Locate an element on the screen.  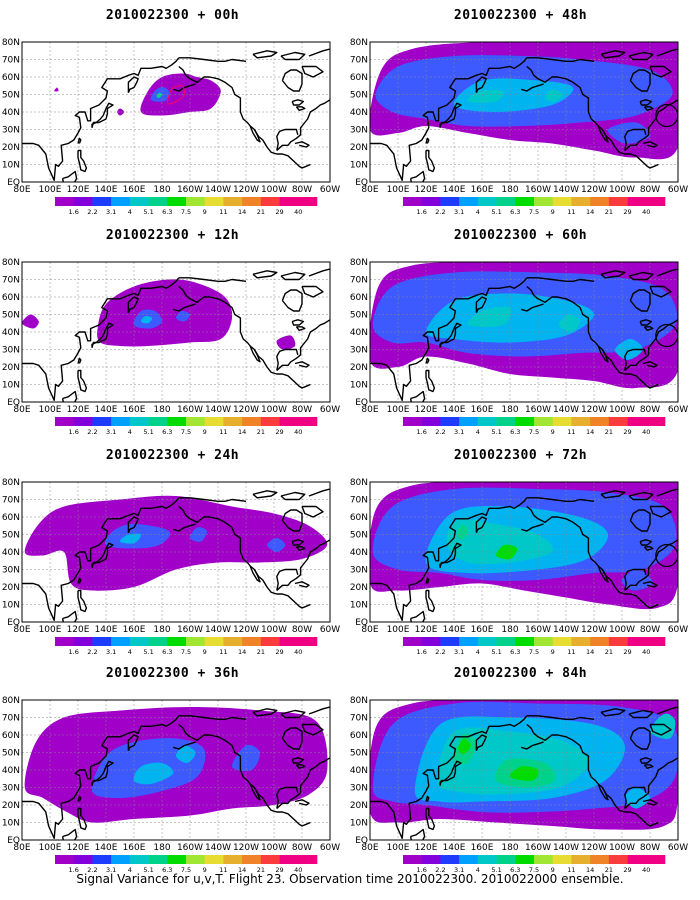
colorbar-label: 3.1 is located at coordinates (111, 652).